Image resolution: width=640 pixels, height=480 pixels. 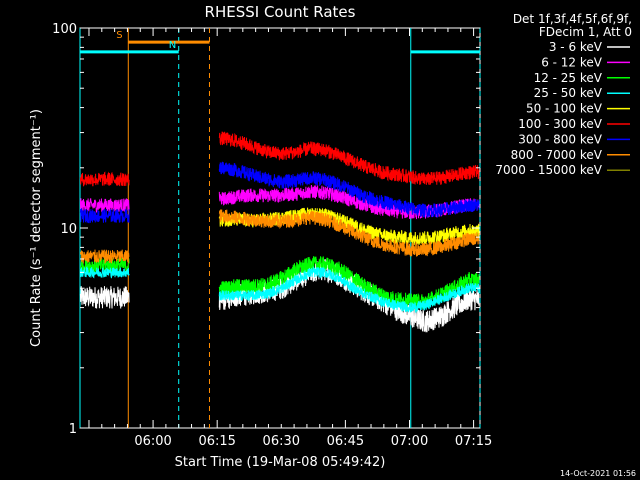 I want to click on series-main-800-7000-kev, so click(x=349, y=233).